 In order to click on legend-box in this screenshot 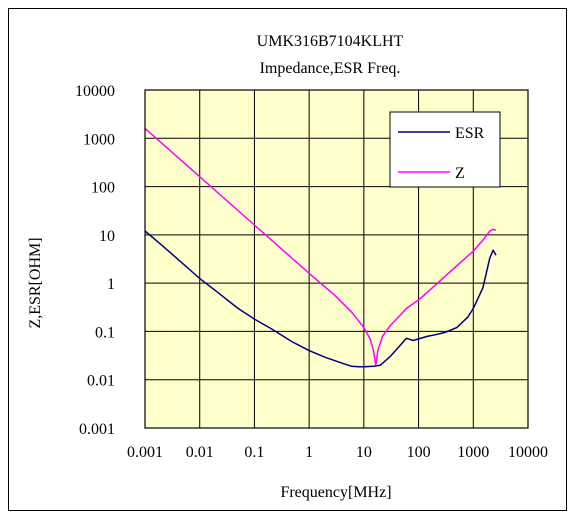, I will do `click(445, 149)`.